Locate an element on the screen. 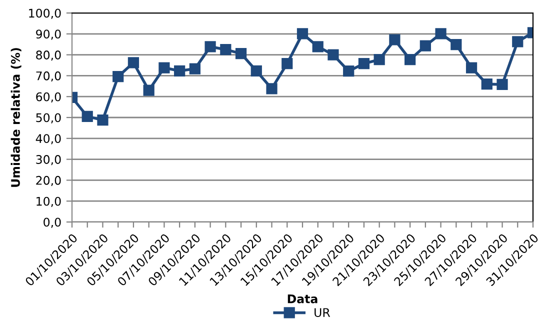 The image size is (559, 330). y-tick-label: 80,0 is located at coordinates (48, 55).